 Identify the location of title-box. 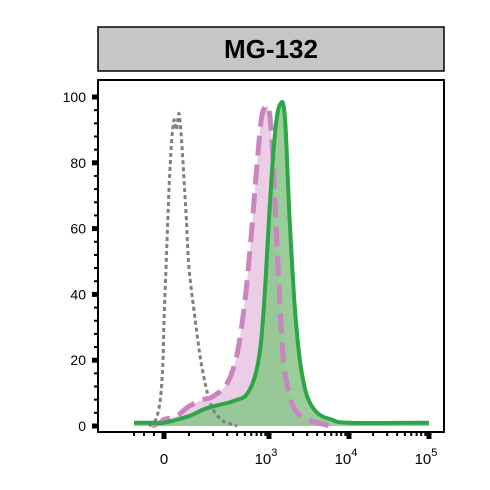
(271, 49).